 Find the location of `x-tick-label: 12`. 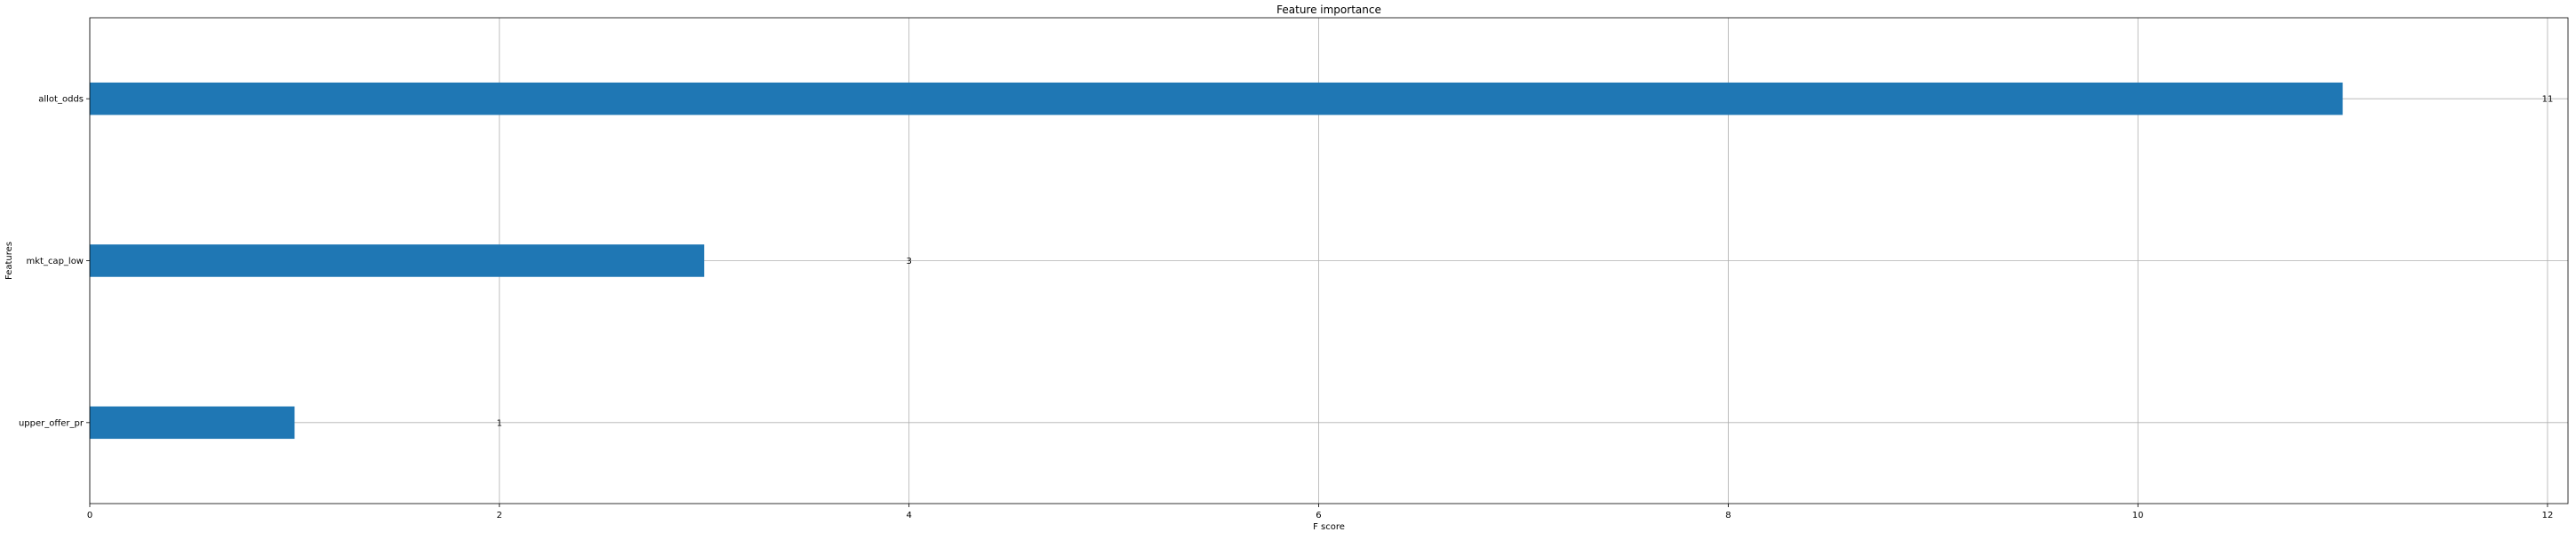

x-tick-label: 12 is located at coordinates (2548, 515).